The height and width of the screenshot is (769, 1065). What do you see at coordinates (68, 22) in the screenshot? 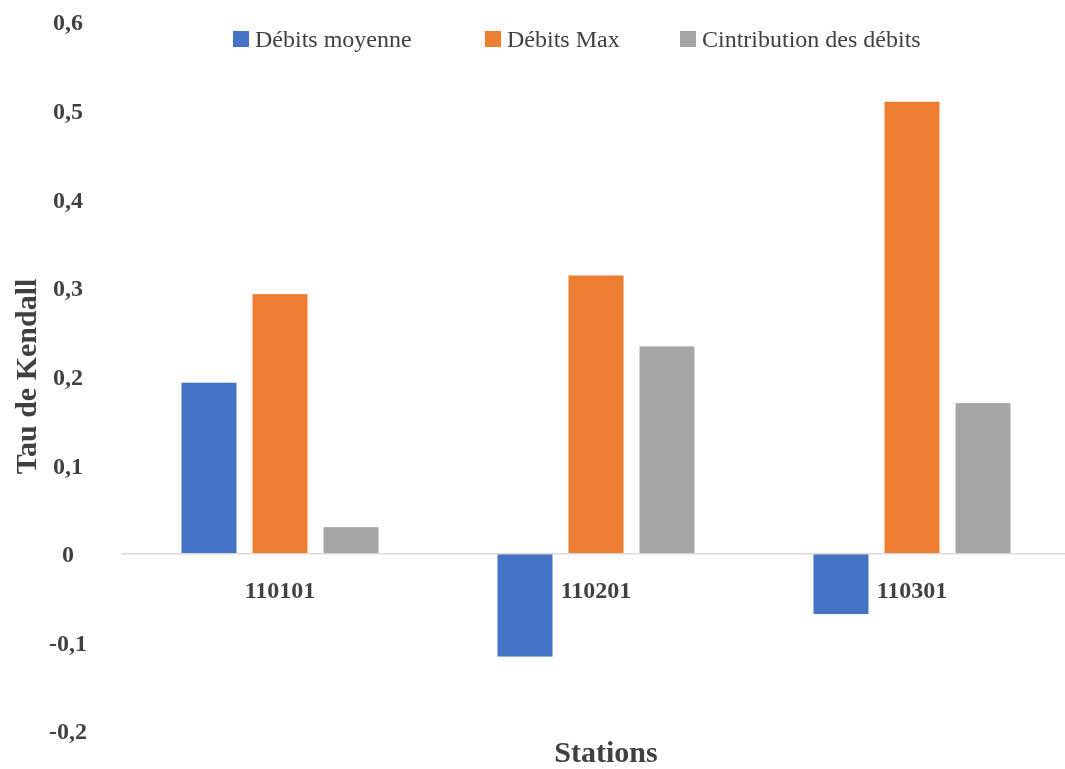
I see `y-tick-label: 0,6` at bounding box center [68, 22].